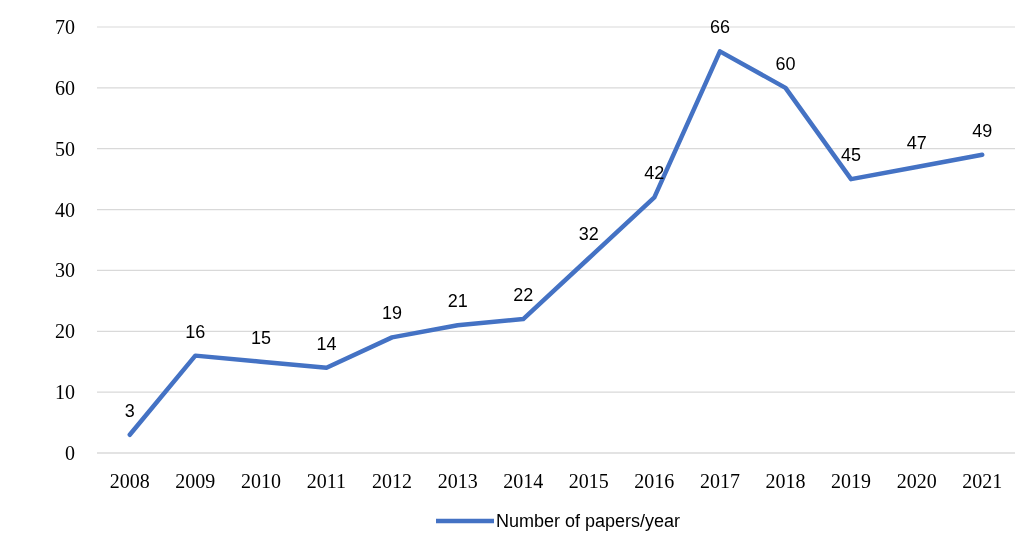 Image resolution: width=1019 pixels, height=549 pixels. What do you see at coordinates (851, 155) in the screenshot?
I see `data-label: 45` at bounding box center [851, 155].